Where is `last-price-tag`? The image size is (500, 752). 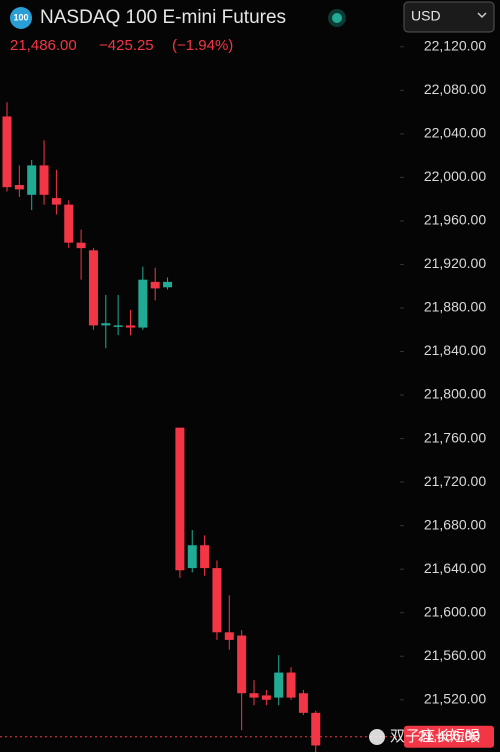 last-price-tag is located at coordinates (449, 736).